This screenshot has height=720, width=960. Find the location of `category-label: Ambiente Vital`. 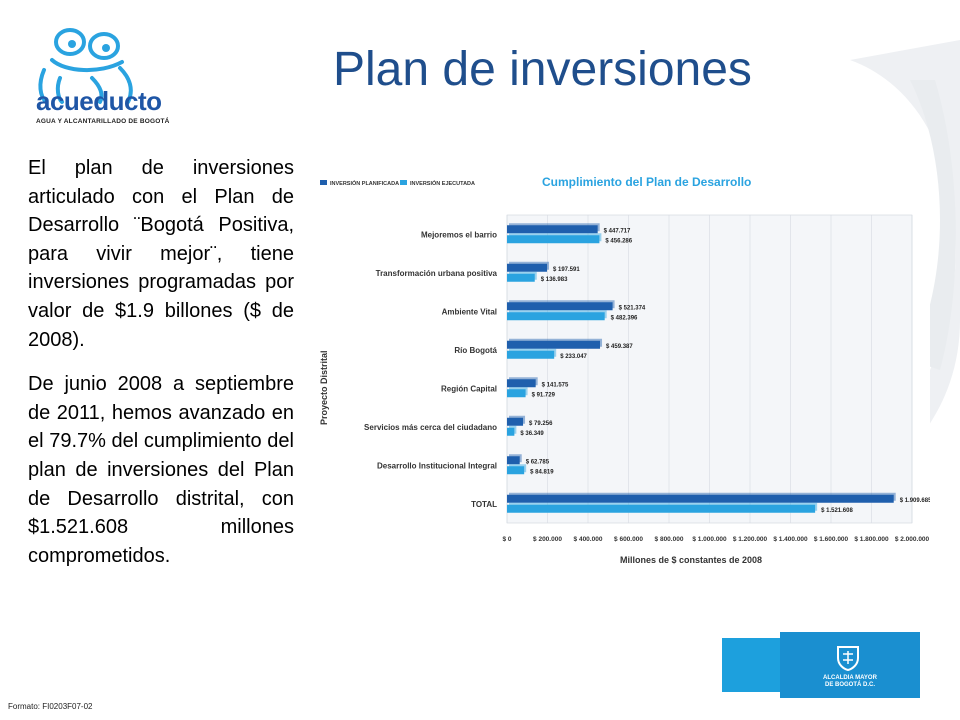

category-label: Ambiente Vital is located at coordinates (469, 311).